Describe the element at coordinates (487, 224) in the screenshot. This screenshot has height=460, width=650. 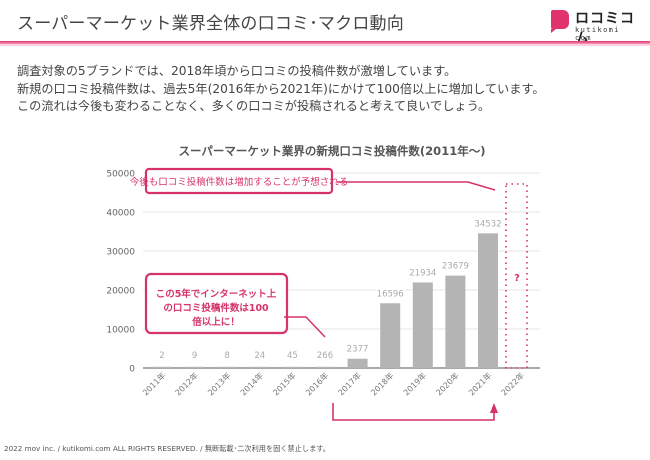
I see `data-label: 34532` at that location.